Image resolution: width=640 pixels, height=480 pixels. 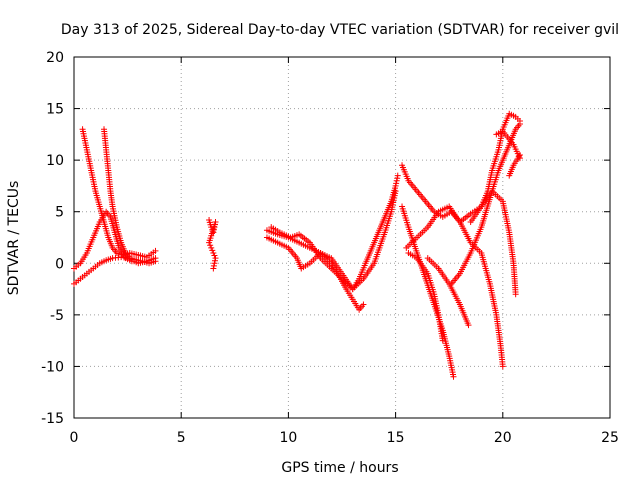 I want to click on y-axis-label: SDTVAR / TECUs, so click(x=14, y=238).